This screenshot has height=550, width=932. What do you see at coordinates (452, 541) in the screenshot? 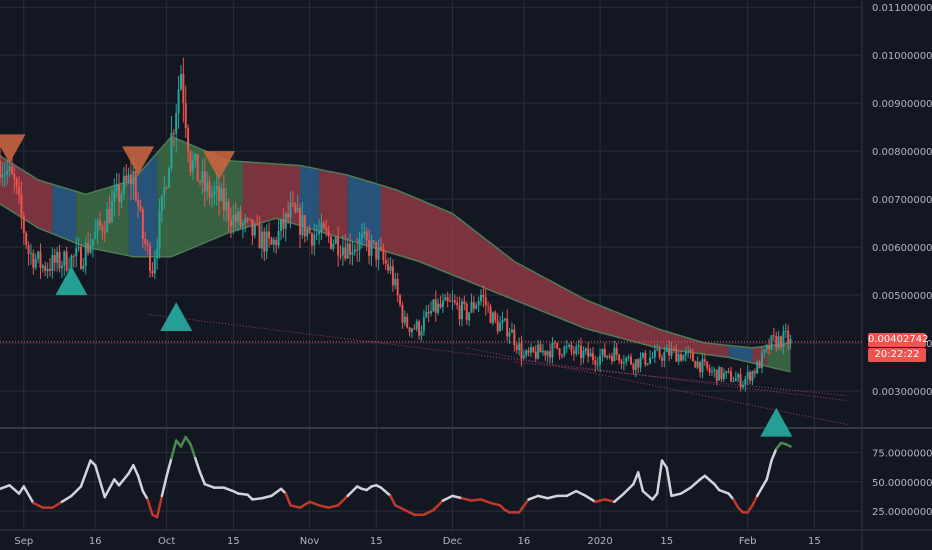
I see `time-tick-label: Dec` at bounding box center [452, 541].